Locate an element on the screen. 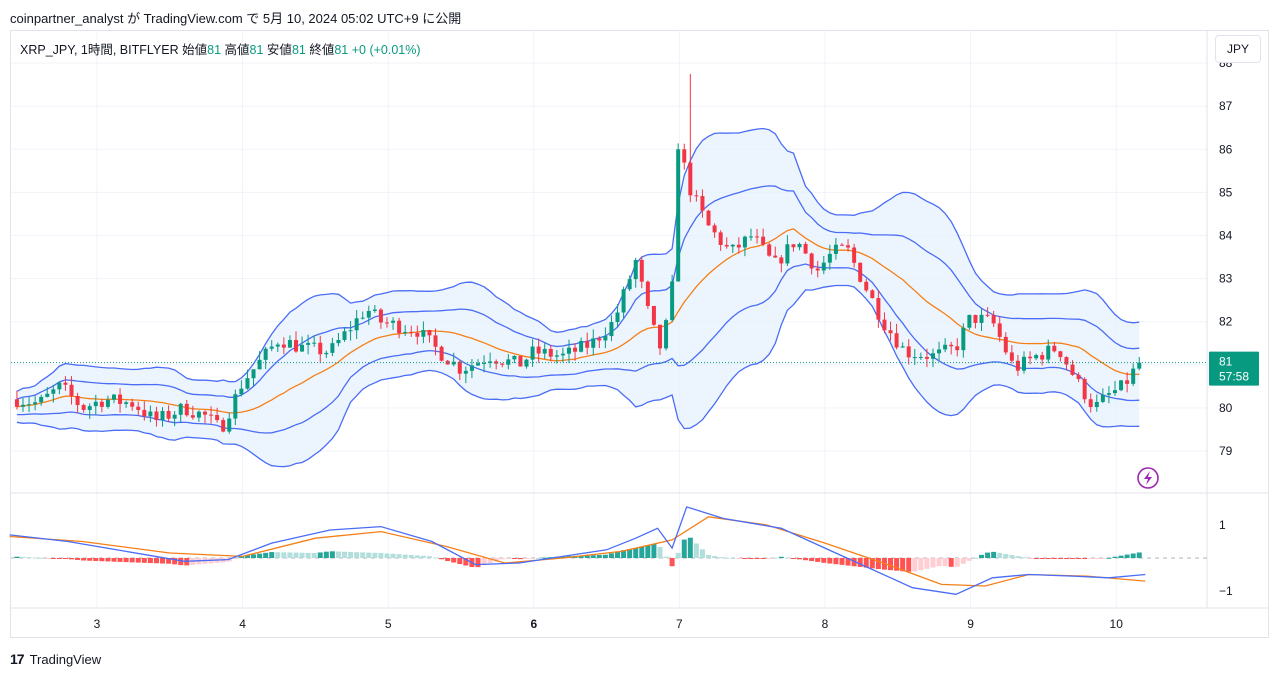 Image resolution: width=1280 pixels, height=678 pixels. footer-brand: 17 TradingView is located at coordinates (55, 659).